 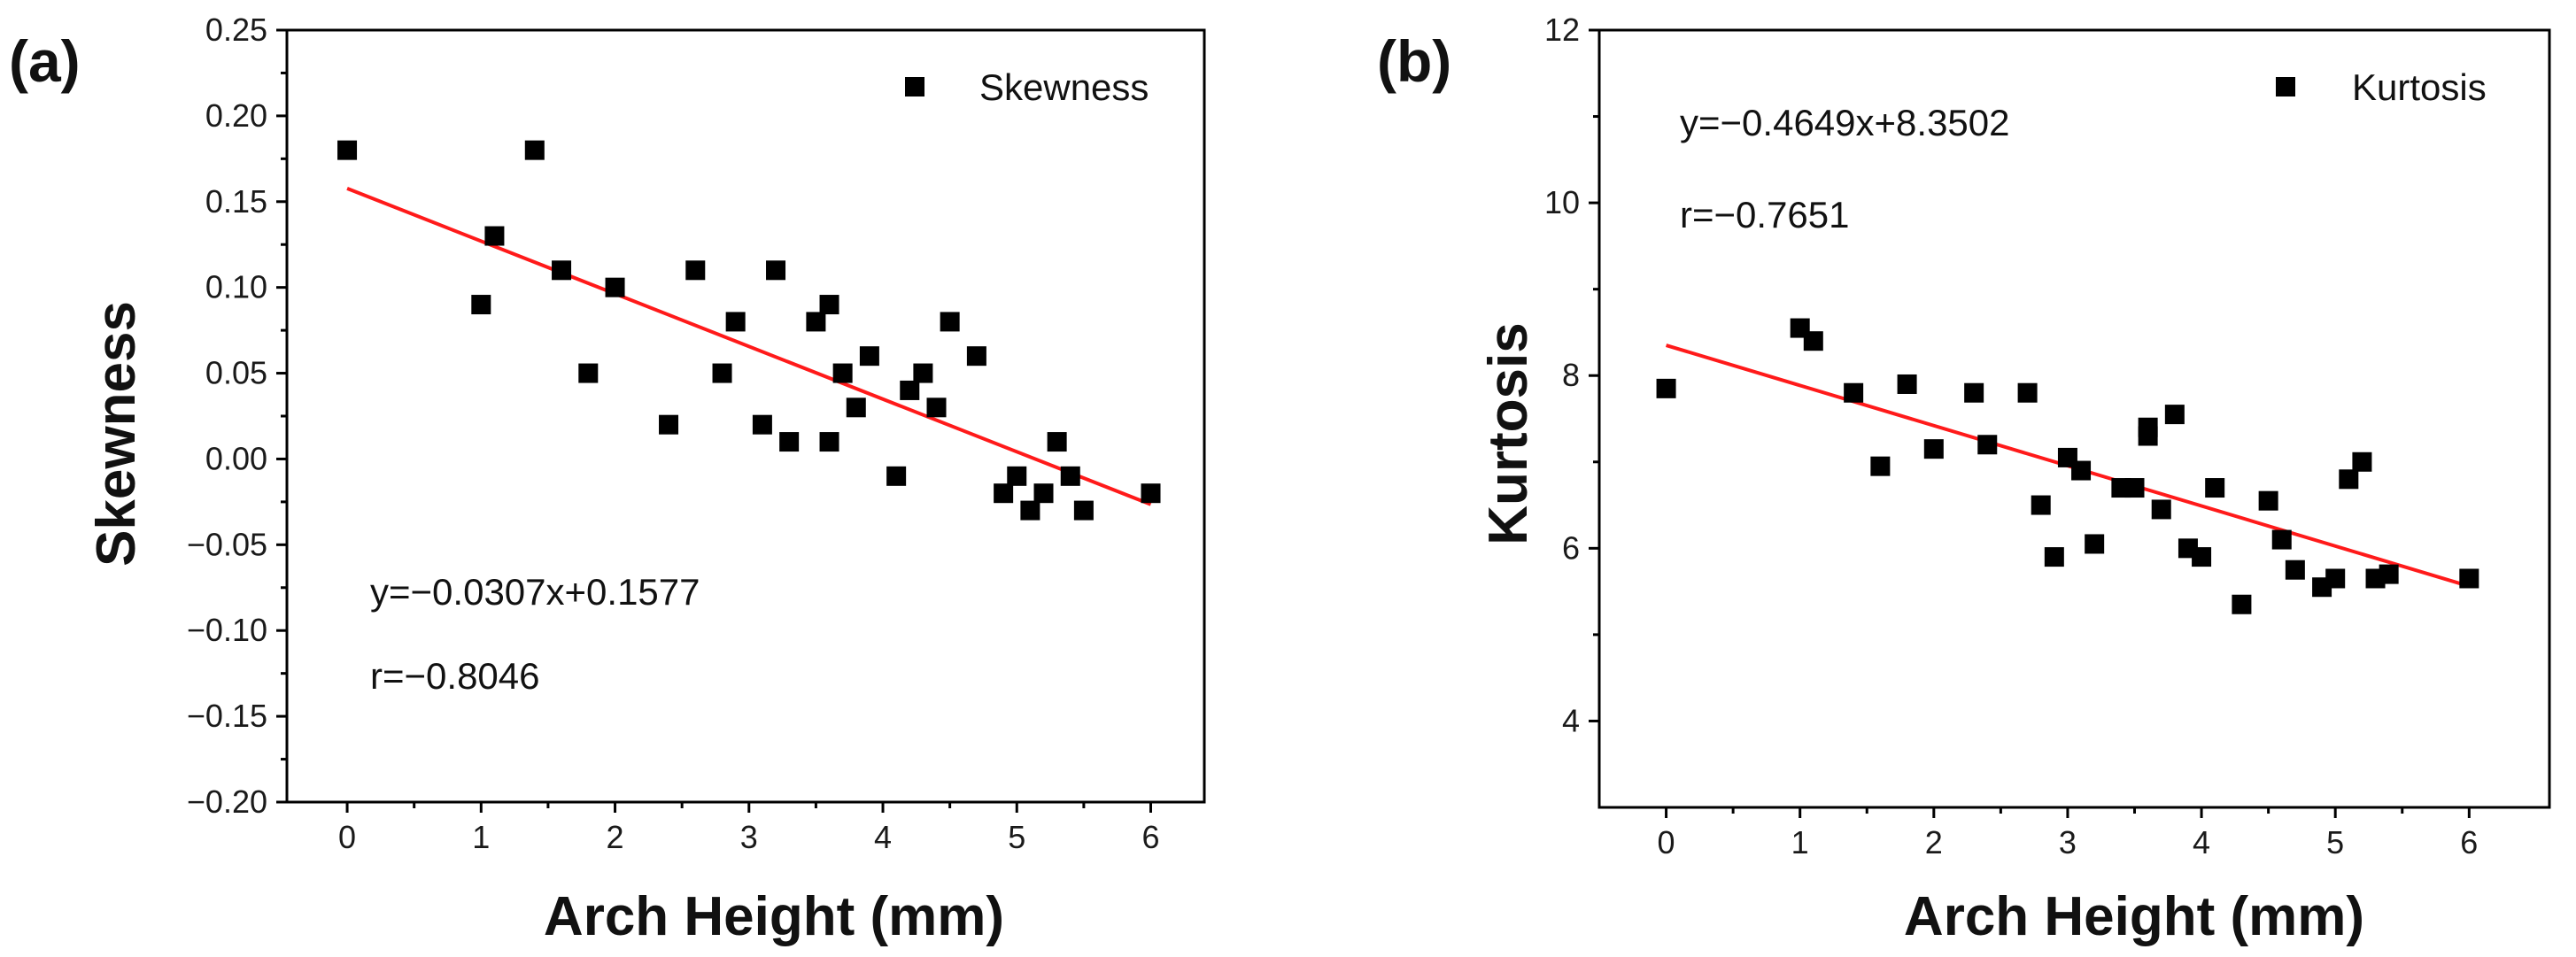 I want to click on panel-b-y-tick-label: 10, so click(x=1562, y=202).